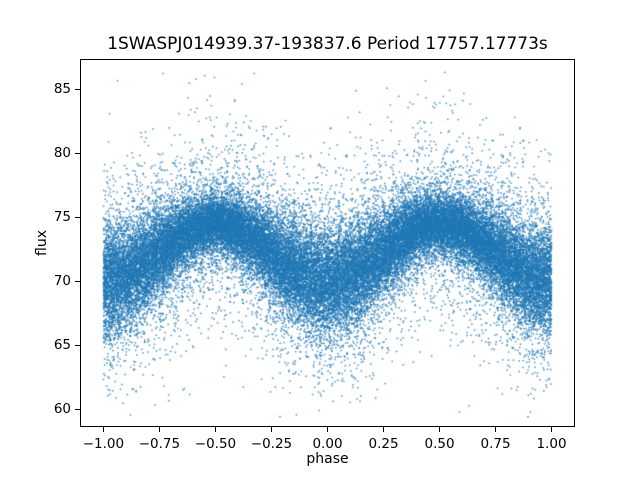 This screenshot has width=640, height=480. What do you see at coordinates (62, 345) in the screenshot?
I see `y-tick-label: 65` at bounding box center [62, 345].